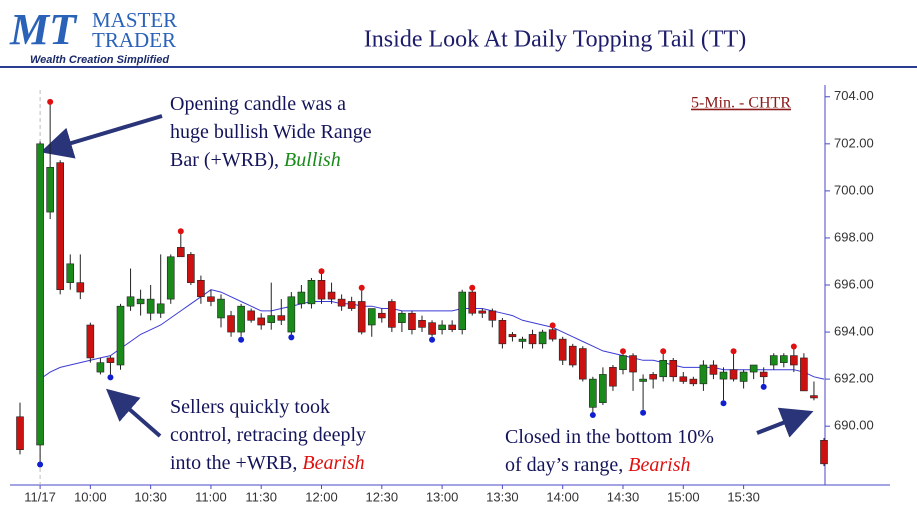  I want to click on annotation-text: into the +WRB,, so click(233, 463).